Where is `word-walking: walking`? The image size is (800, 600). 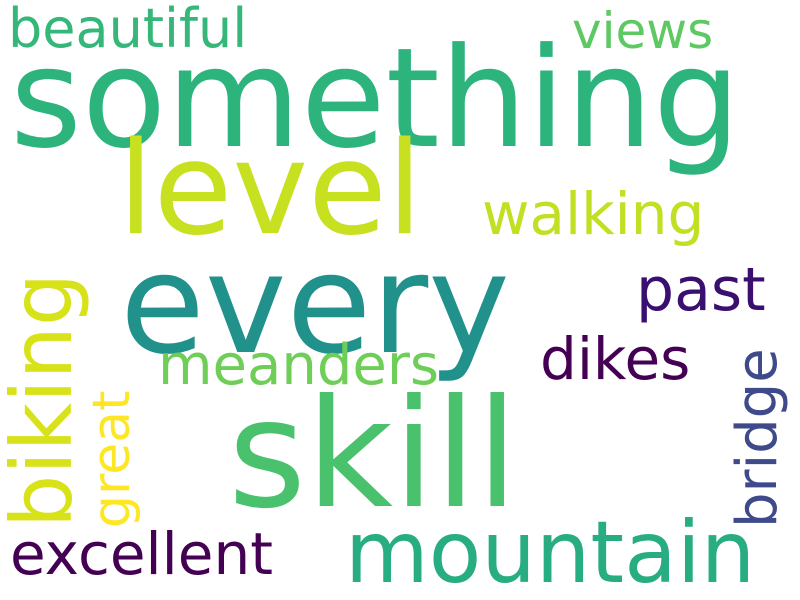 word-walking: walking is located at coordinates (593, 214).